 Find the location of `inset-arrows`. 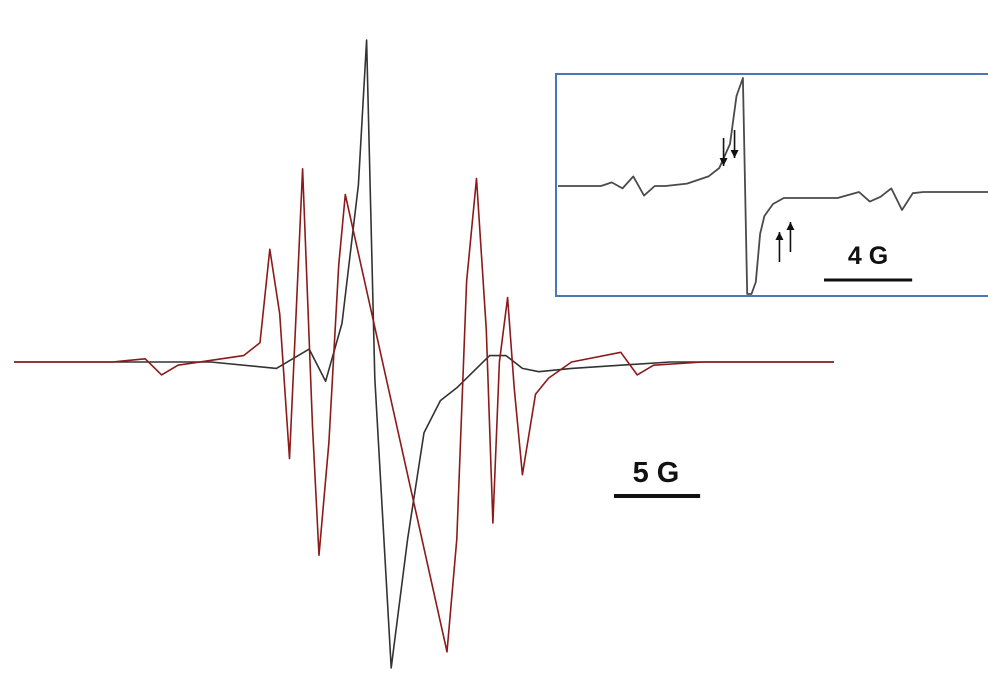

inset-arrows is located at coordinates (757, 196).